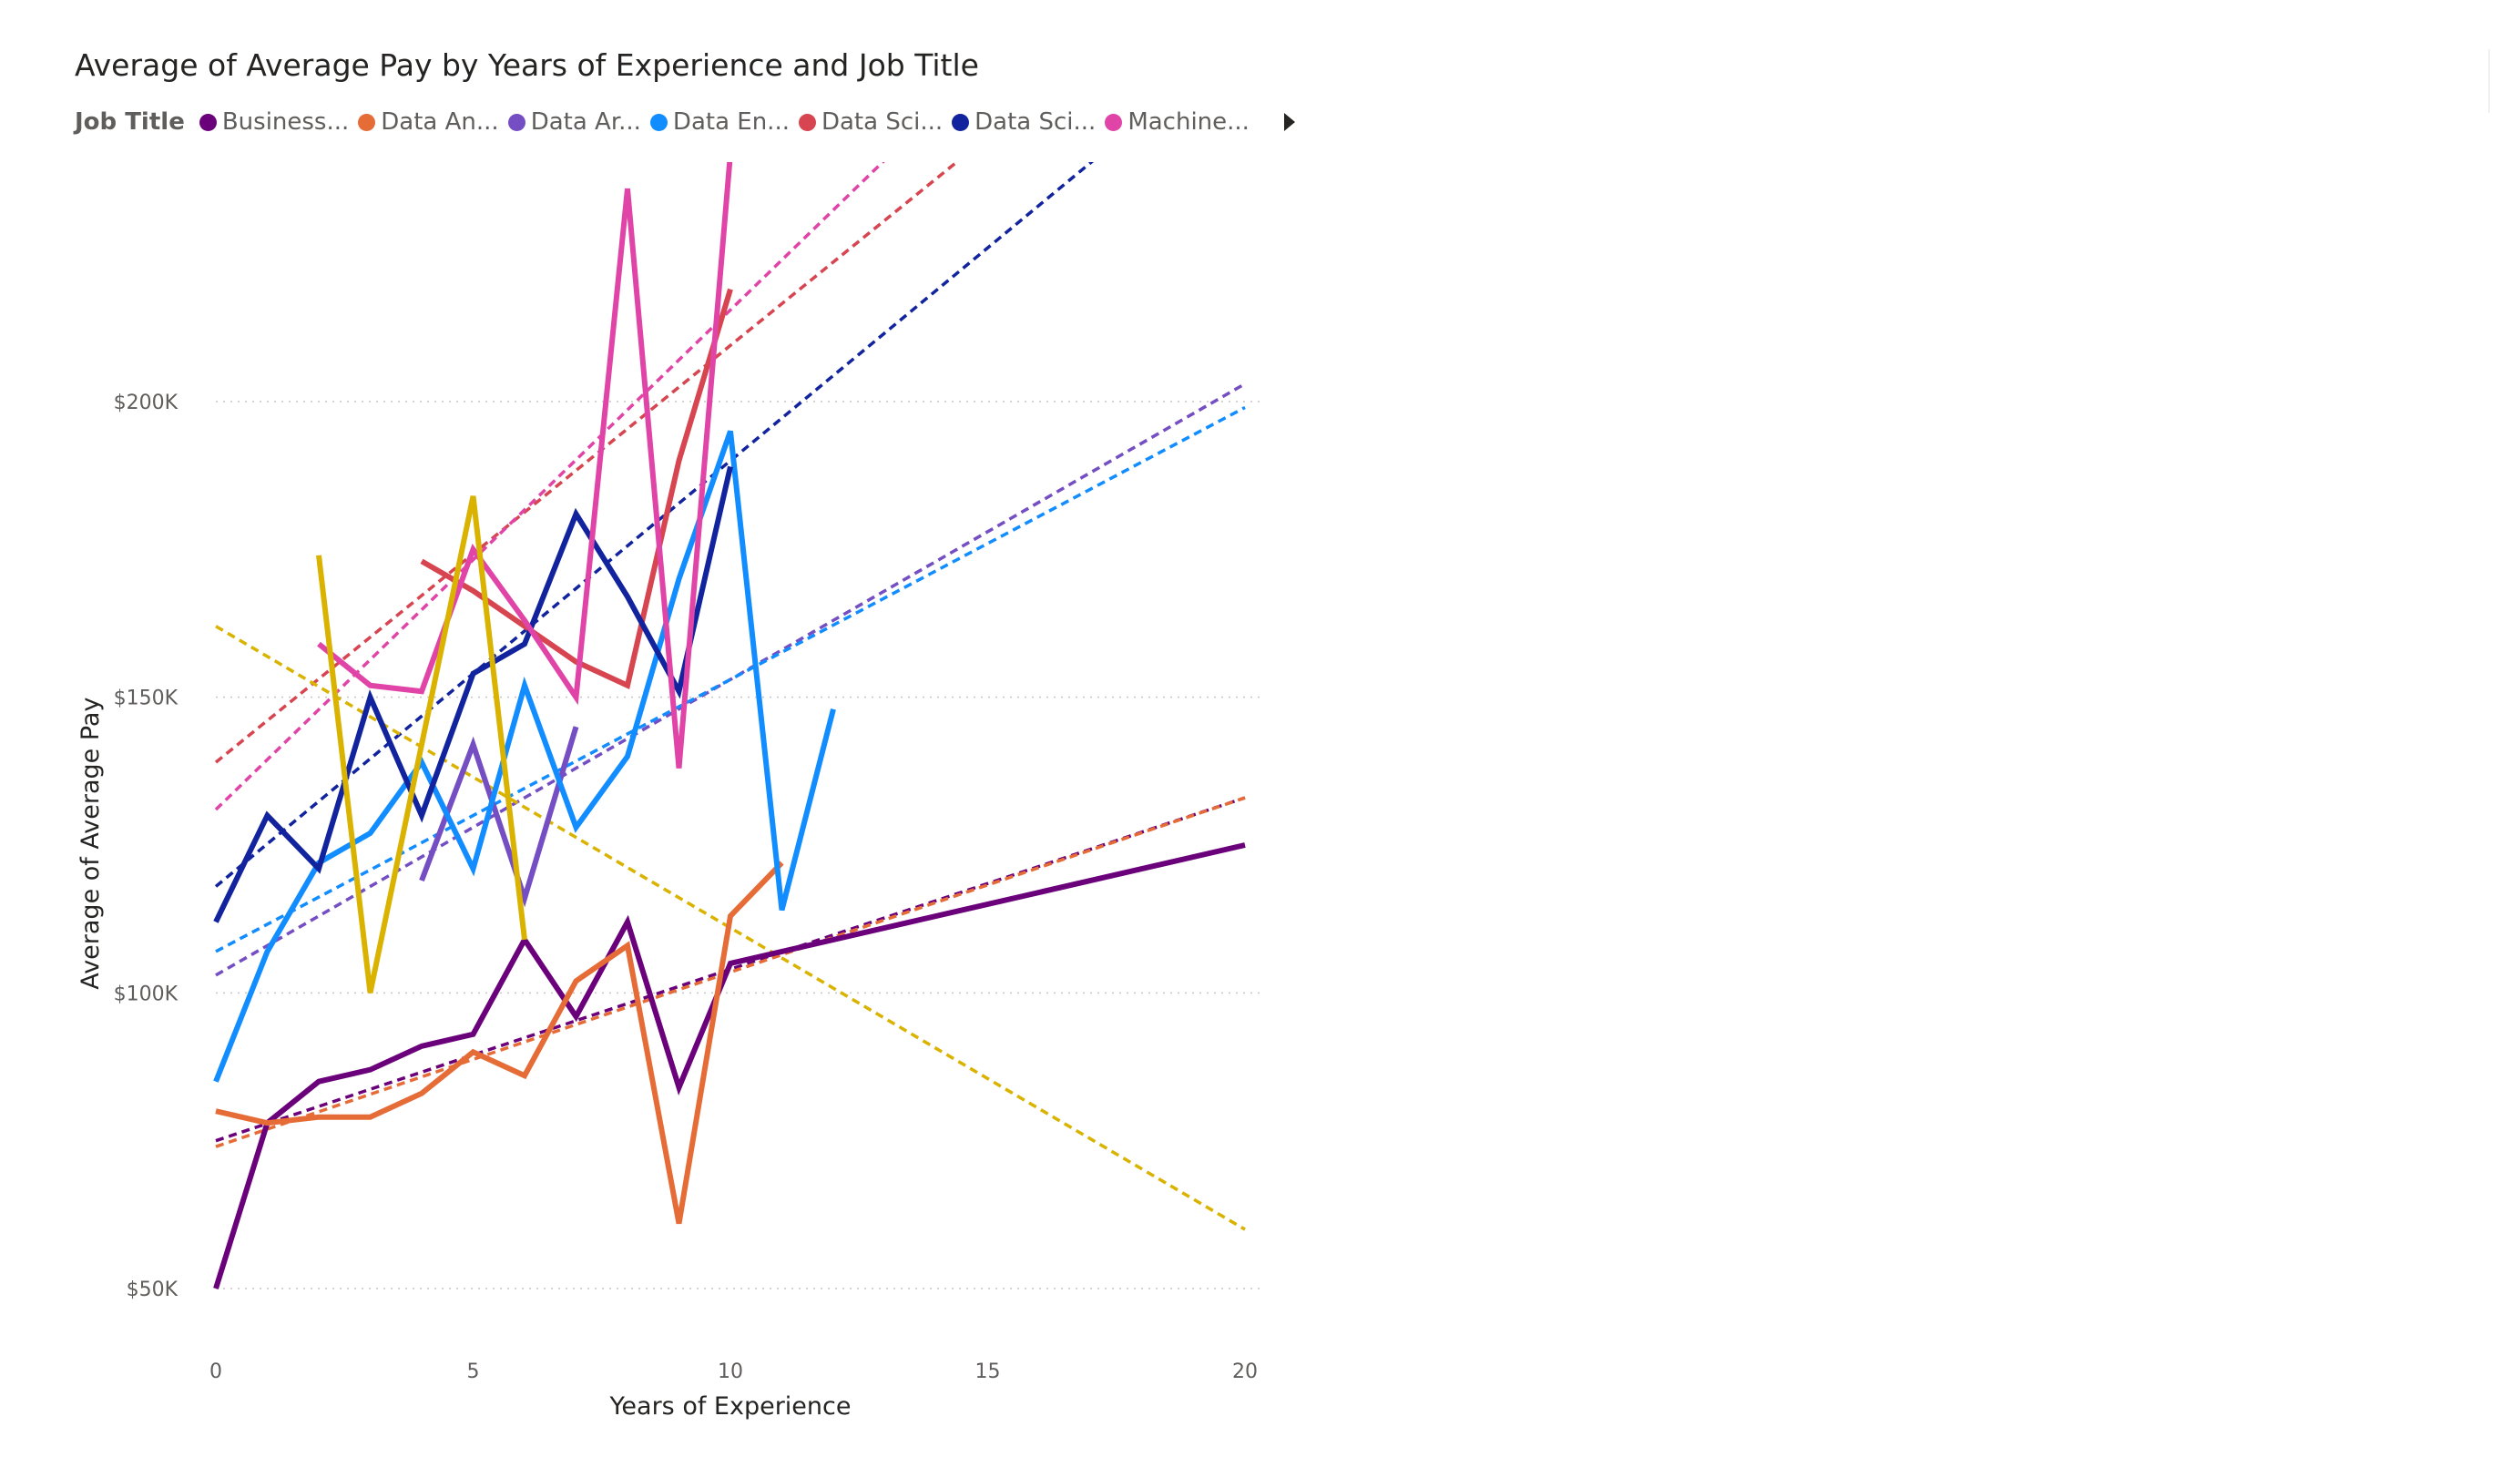 Image resolution: width=2520 pixels, height=1457 pixels. Describe the element at coordinates (130, 122) in the screenshot. I see `legend-title: Job Title` at that location.